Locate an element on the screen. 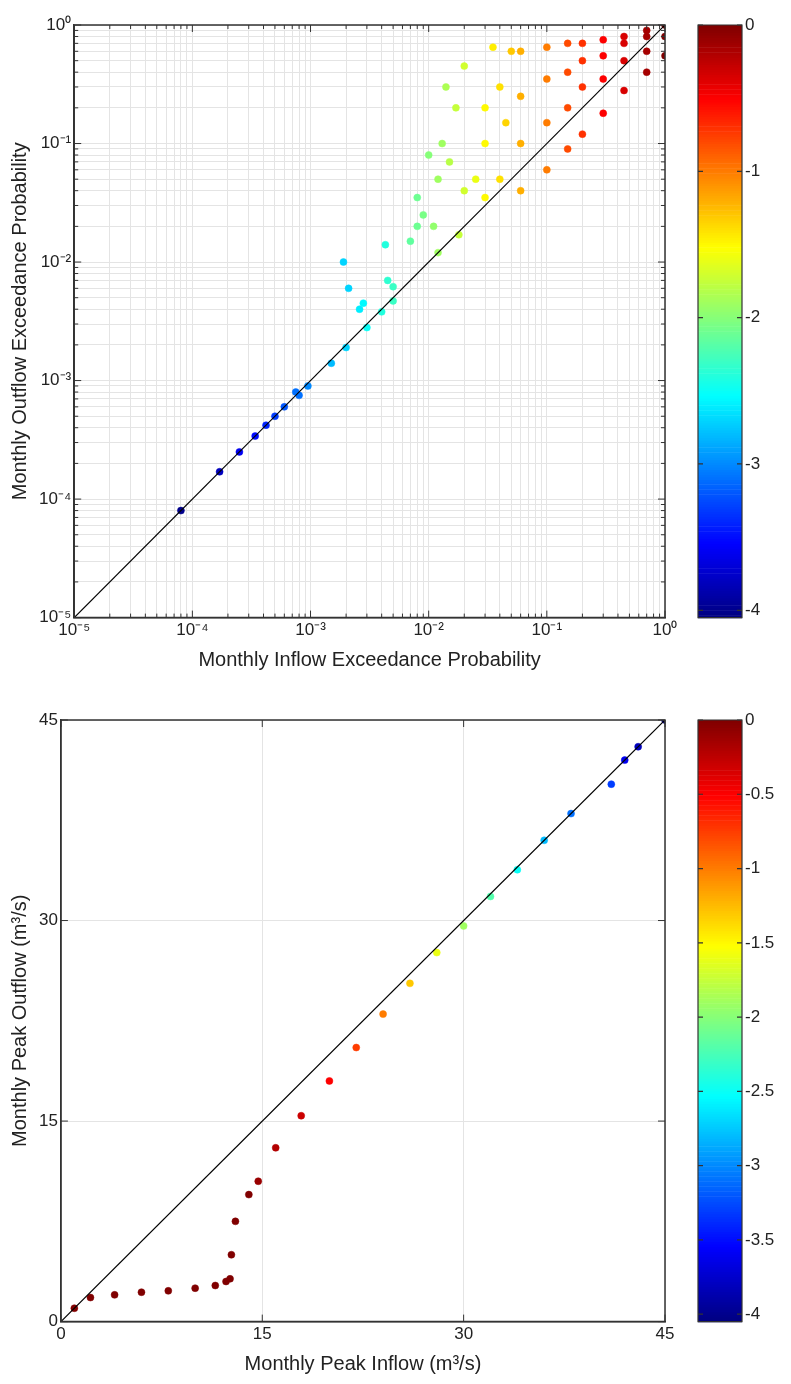  y-tick-label: 10⁰ is located at coordinates (59, 24).